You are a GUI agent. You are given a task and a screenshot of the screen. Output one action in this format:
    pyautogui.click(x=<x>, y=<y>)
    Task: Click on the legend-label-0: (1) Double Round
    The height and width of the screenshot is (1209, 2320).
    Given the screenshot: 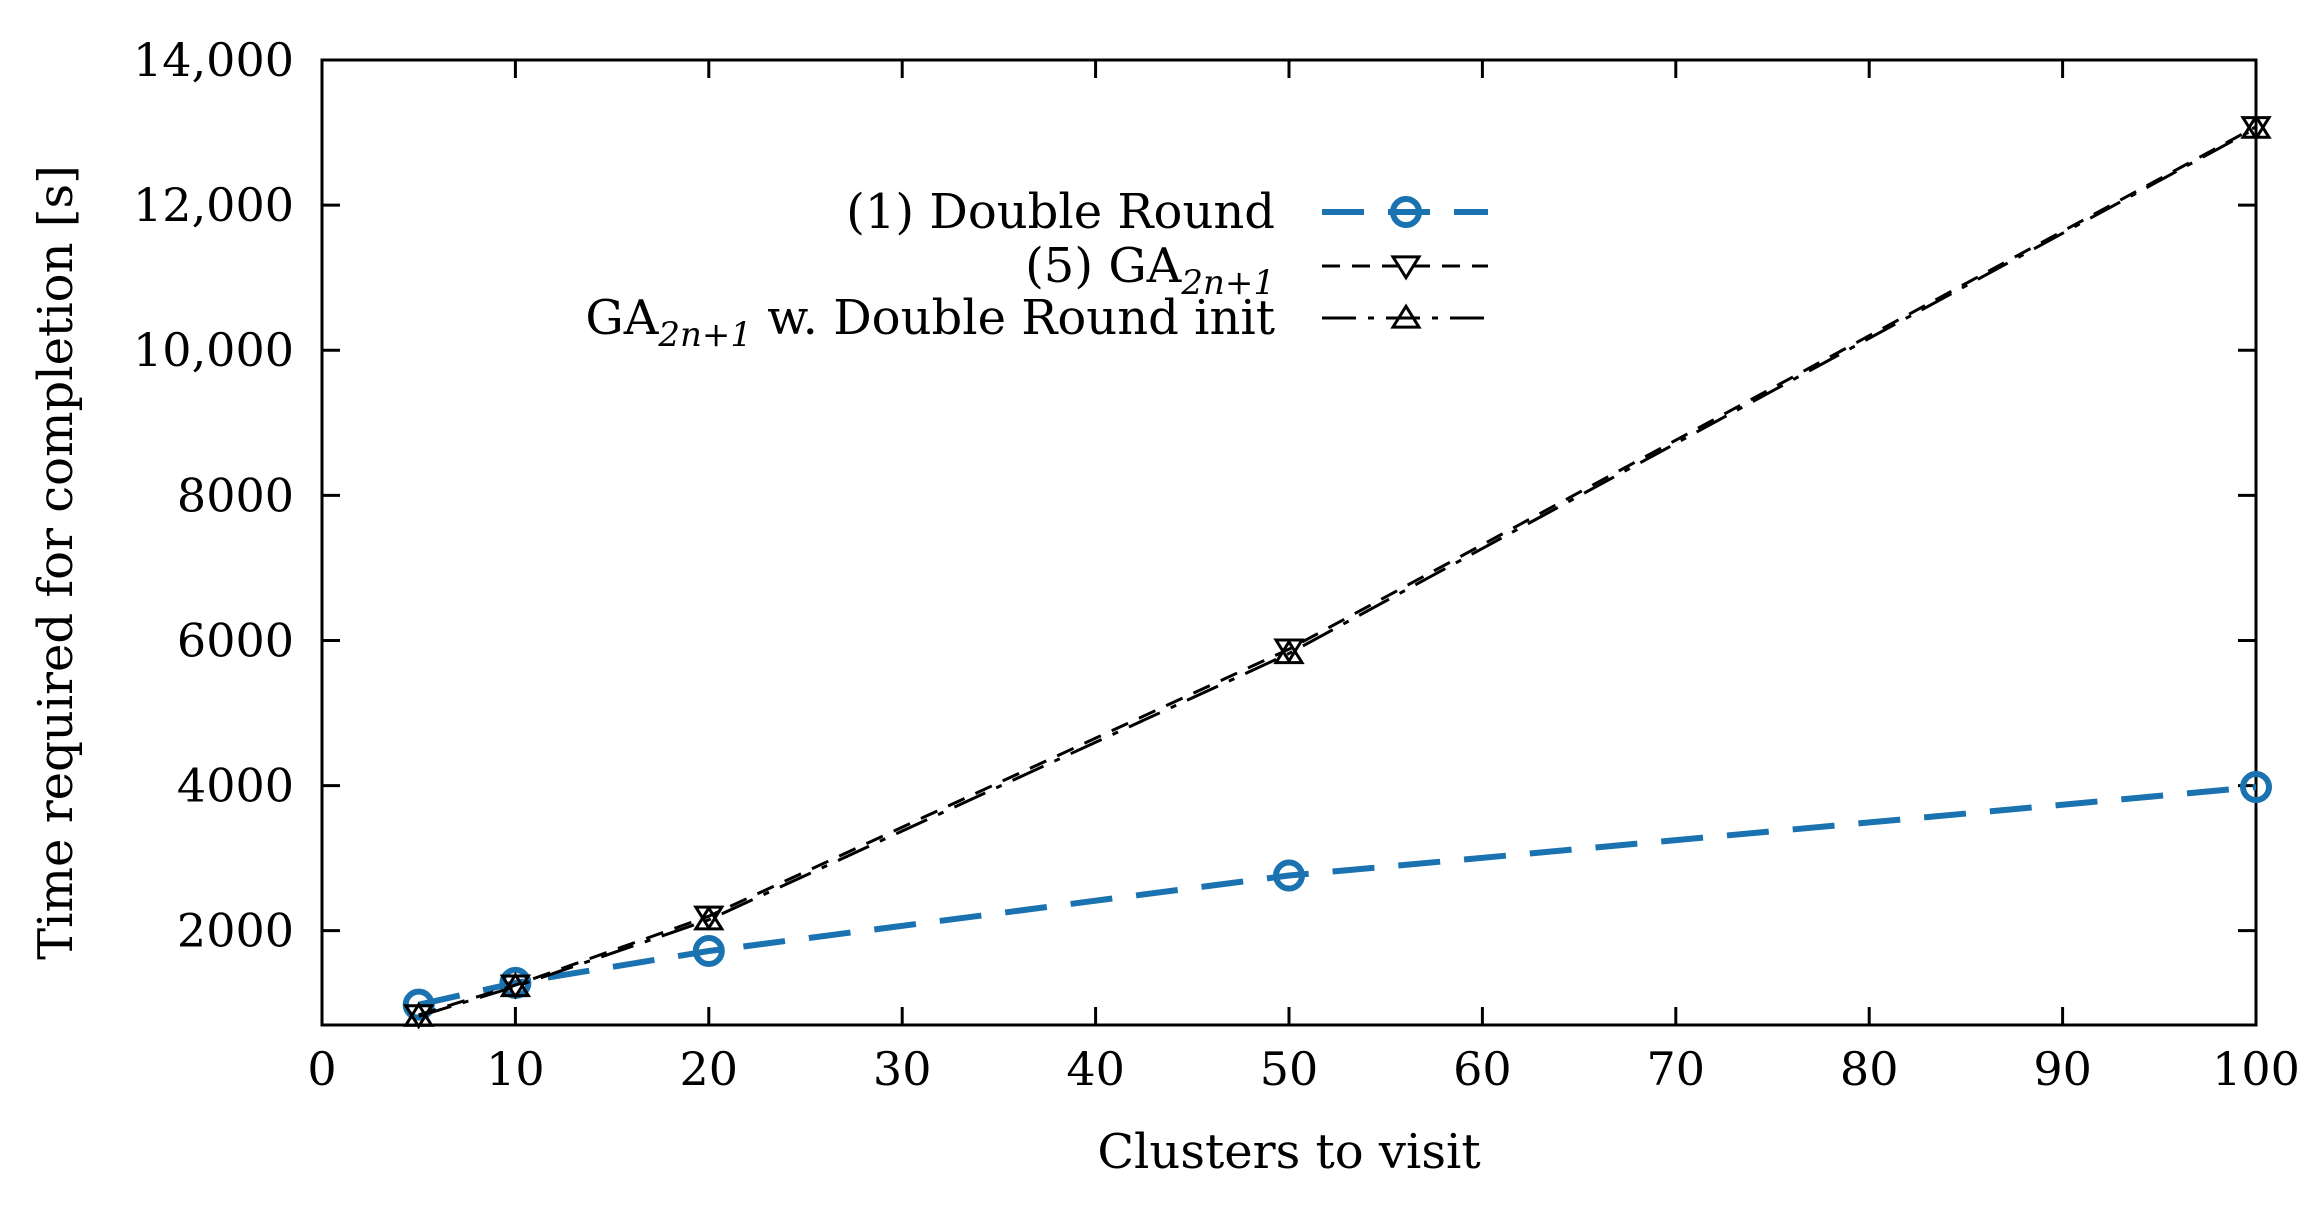 What is the action you would take?
    pyautogui.click(x=1060, y=212)
    